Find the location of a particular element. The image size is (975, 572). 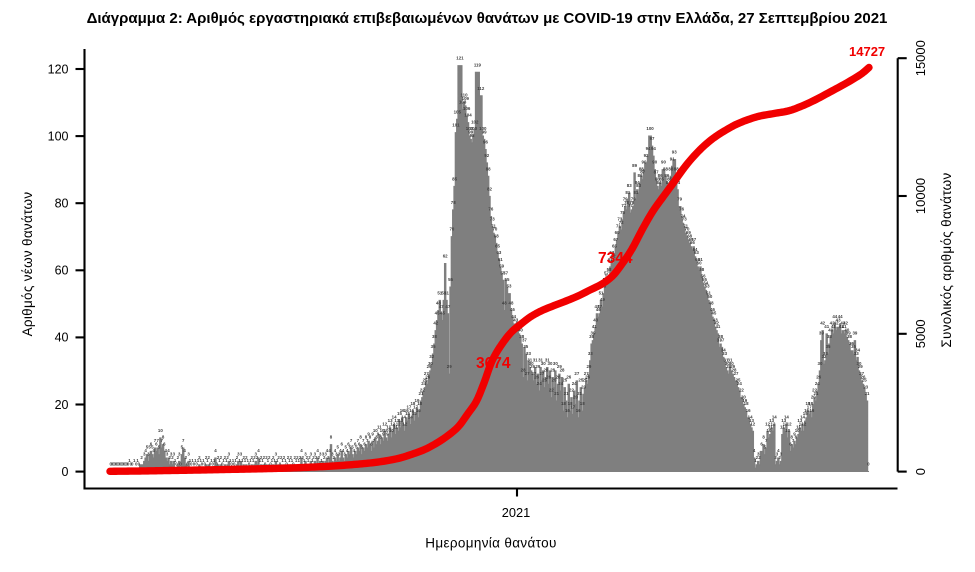

svg-text: Ημερομηνία θανάτου is located at coordinates (491, 543).